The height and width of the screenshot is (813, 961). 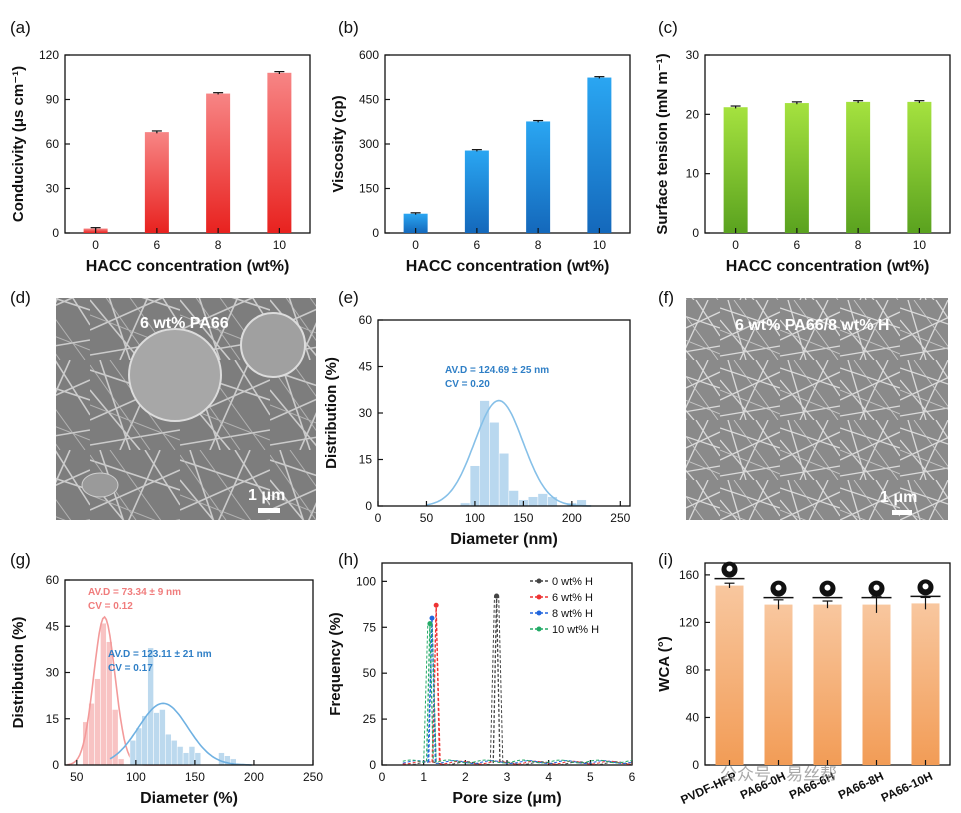 I want to click on bar-PA66-0H, so click(x=778, y=684).